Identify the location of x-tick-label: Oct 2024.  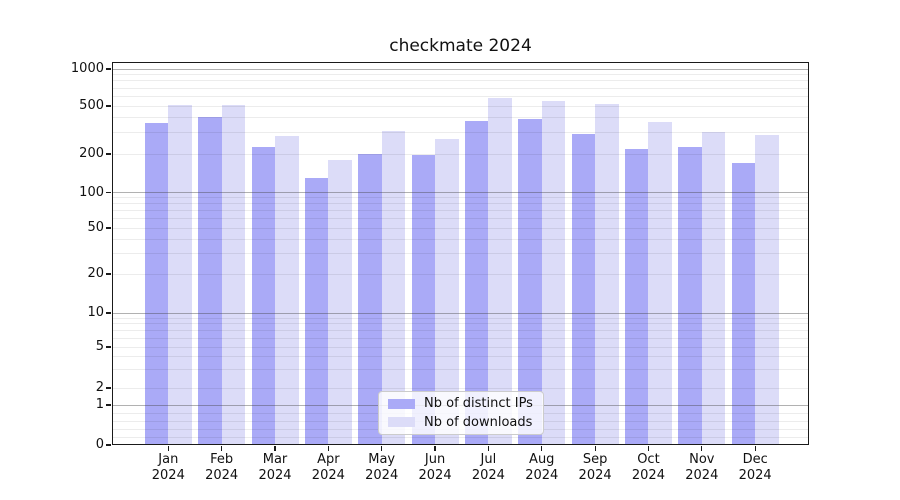
(648, 467).